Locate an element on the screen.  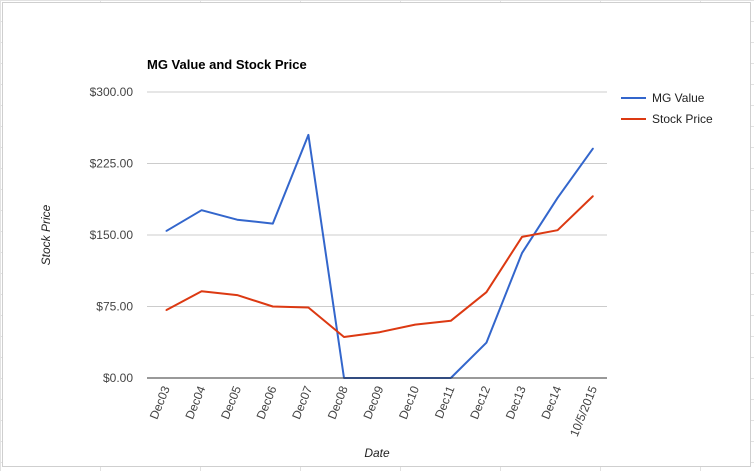
x-tick-label: Dec05 is located at coordinates (231, 403).